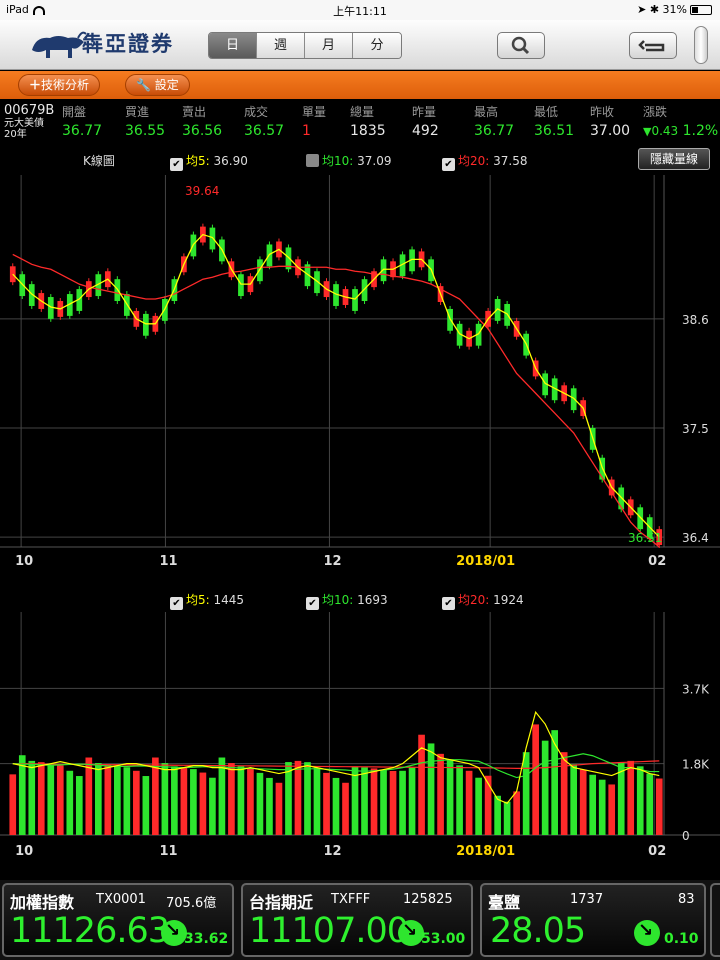 The width and height of the screenshot is (720, 960). What do you see at coordinates (329, 45) in the screenshot?
I see `period-month-tab: 月` at bounding box center [329, 45].